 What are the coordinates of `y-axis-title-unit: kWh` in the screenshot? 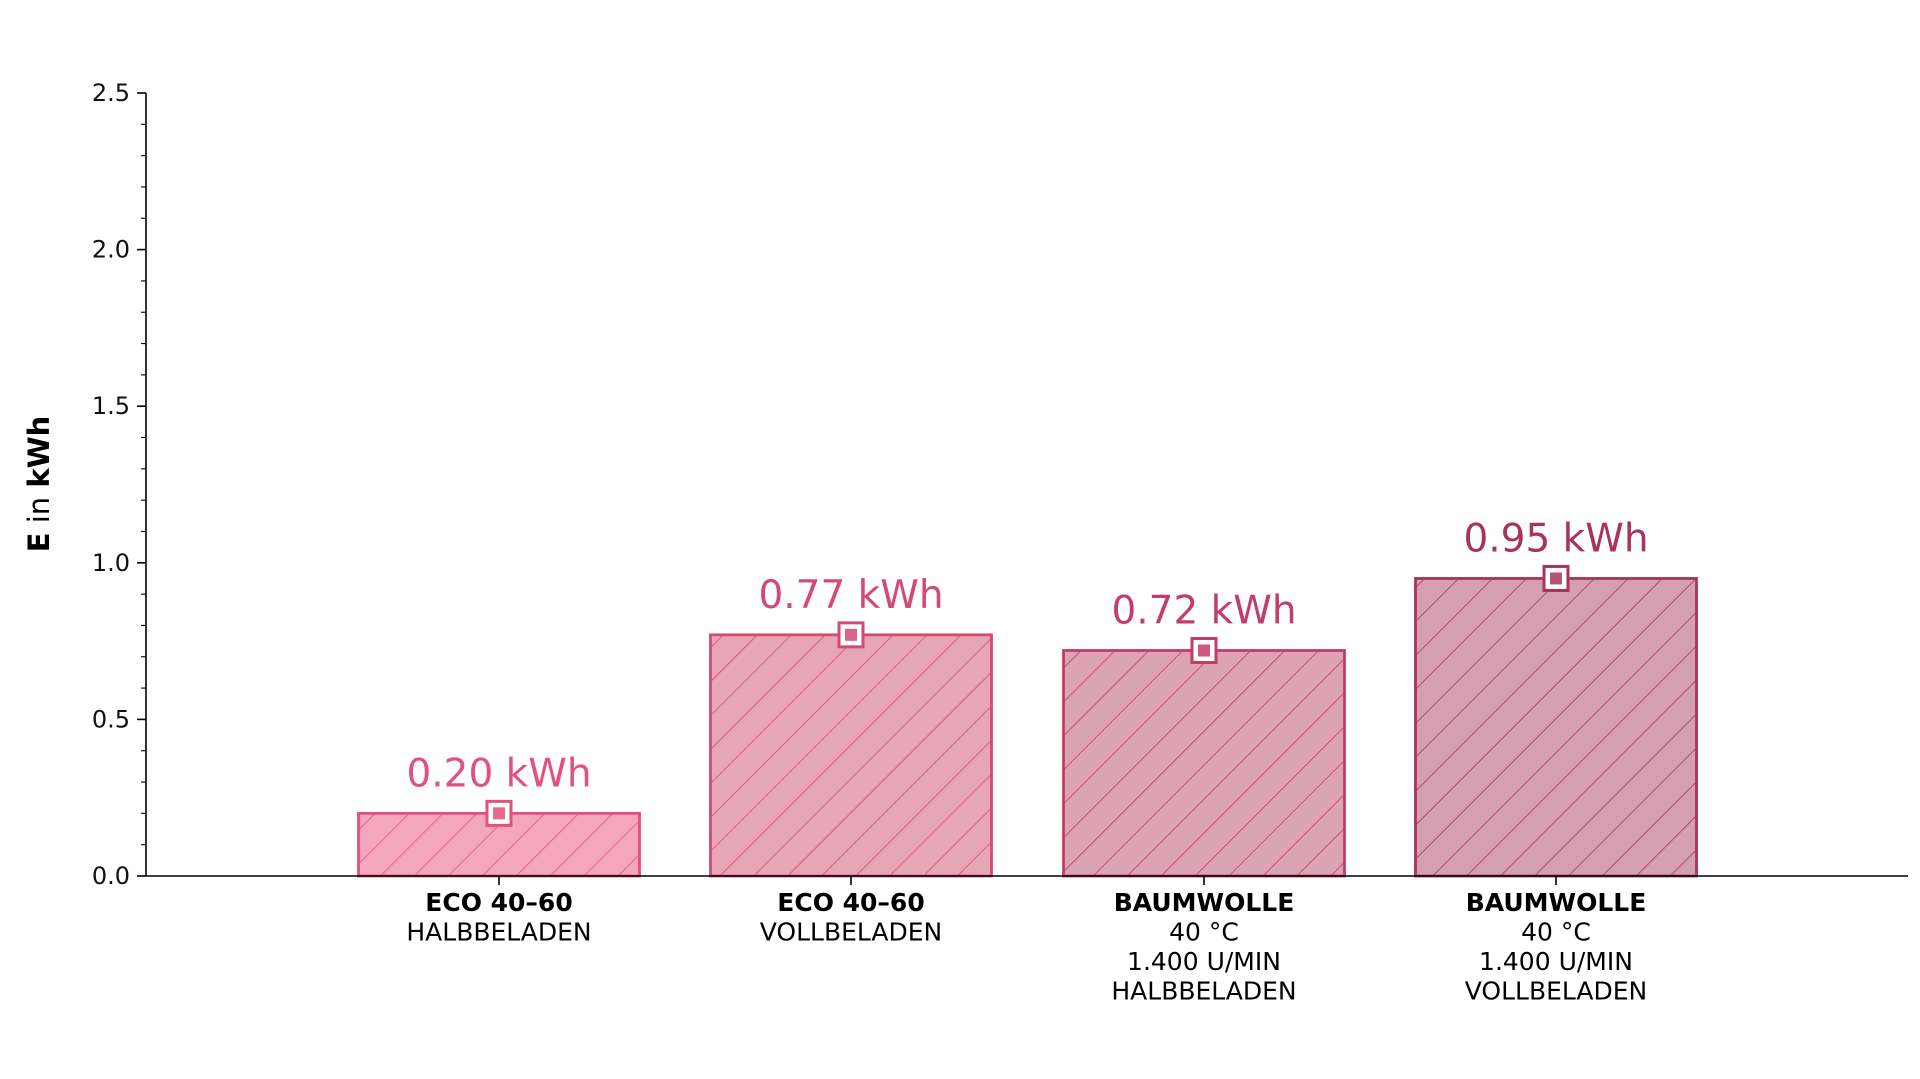 It's located at (39, 452).